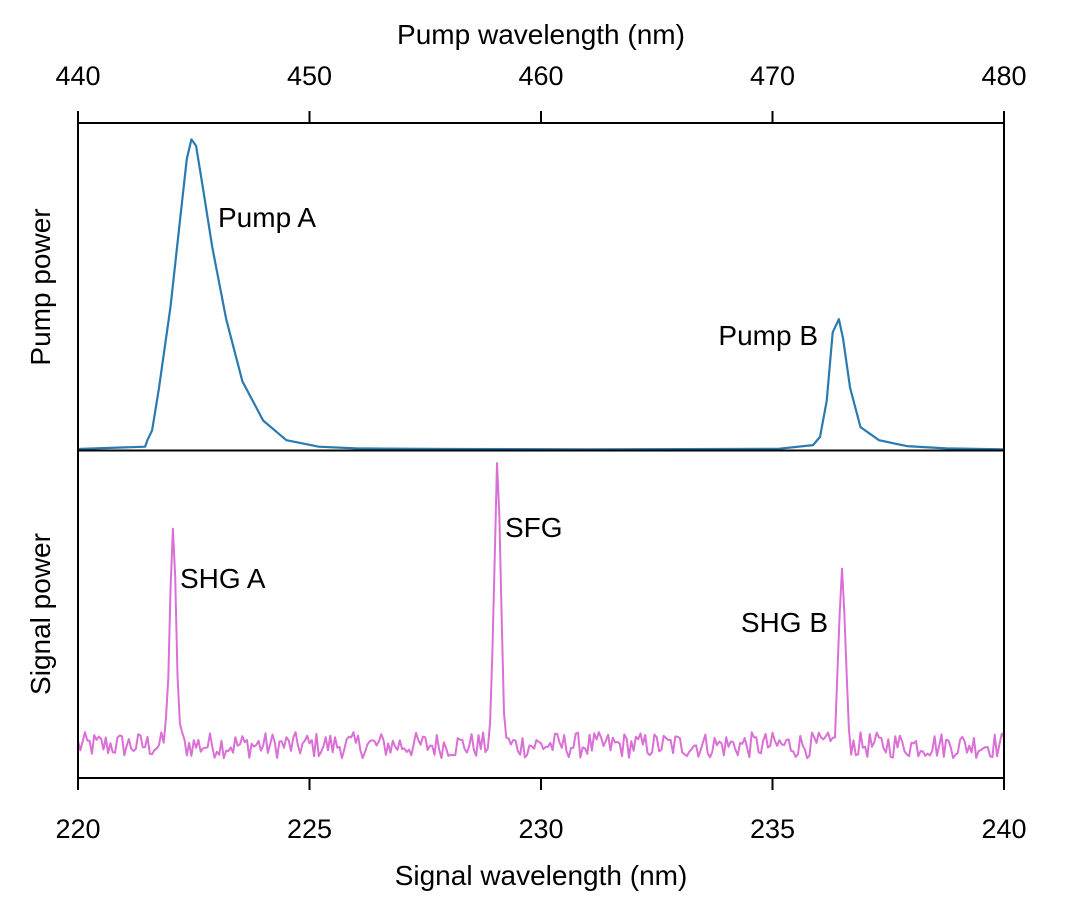  Describe the element at coordinates (77, 76) in the screenshot. I see `x-tick-label: 440` at that location.